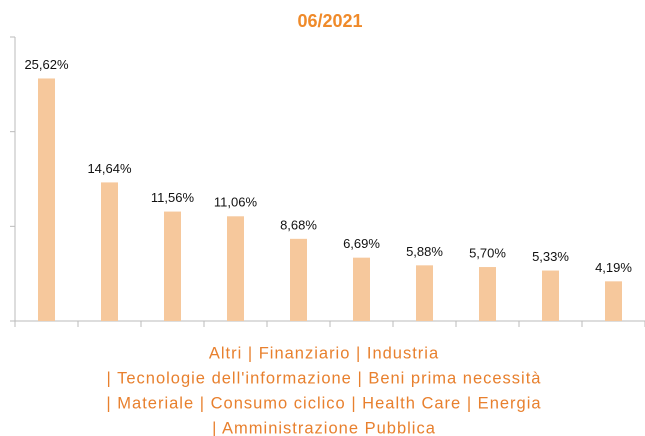 Image resolution: width=645 pixels, height=436 pixels. Describe the element at coordinates (298, 224) in the screenshot. I see `value-label: 8,68%` at that location.